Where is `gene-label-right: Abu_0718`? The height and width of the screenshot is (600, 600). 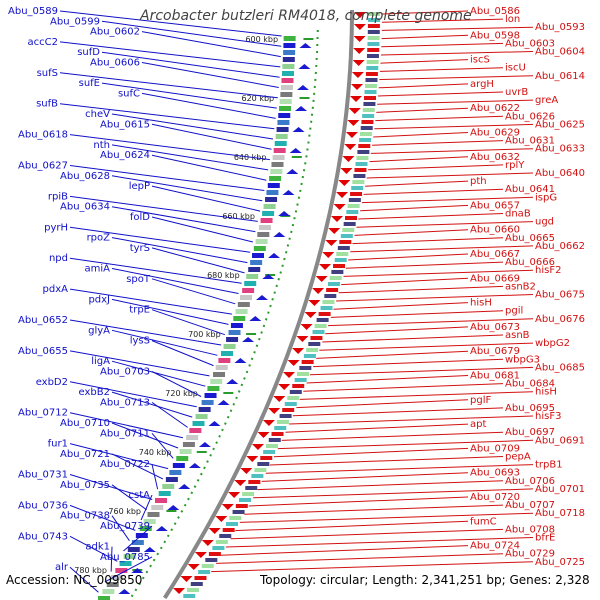
gene-label-right: Abu_0718 is located at coordinates (560, 513).